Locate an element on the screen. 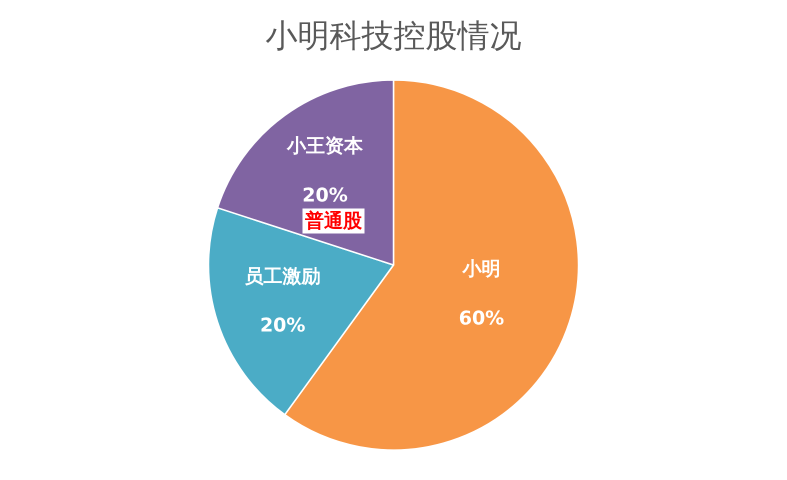  chart-title: 小明科技控股情况 is located at coordinates (394, 35).